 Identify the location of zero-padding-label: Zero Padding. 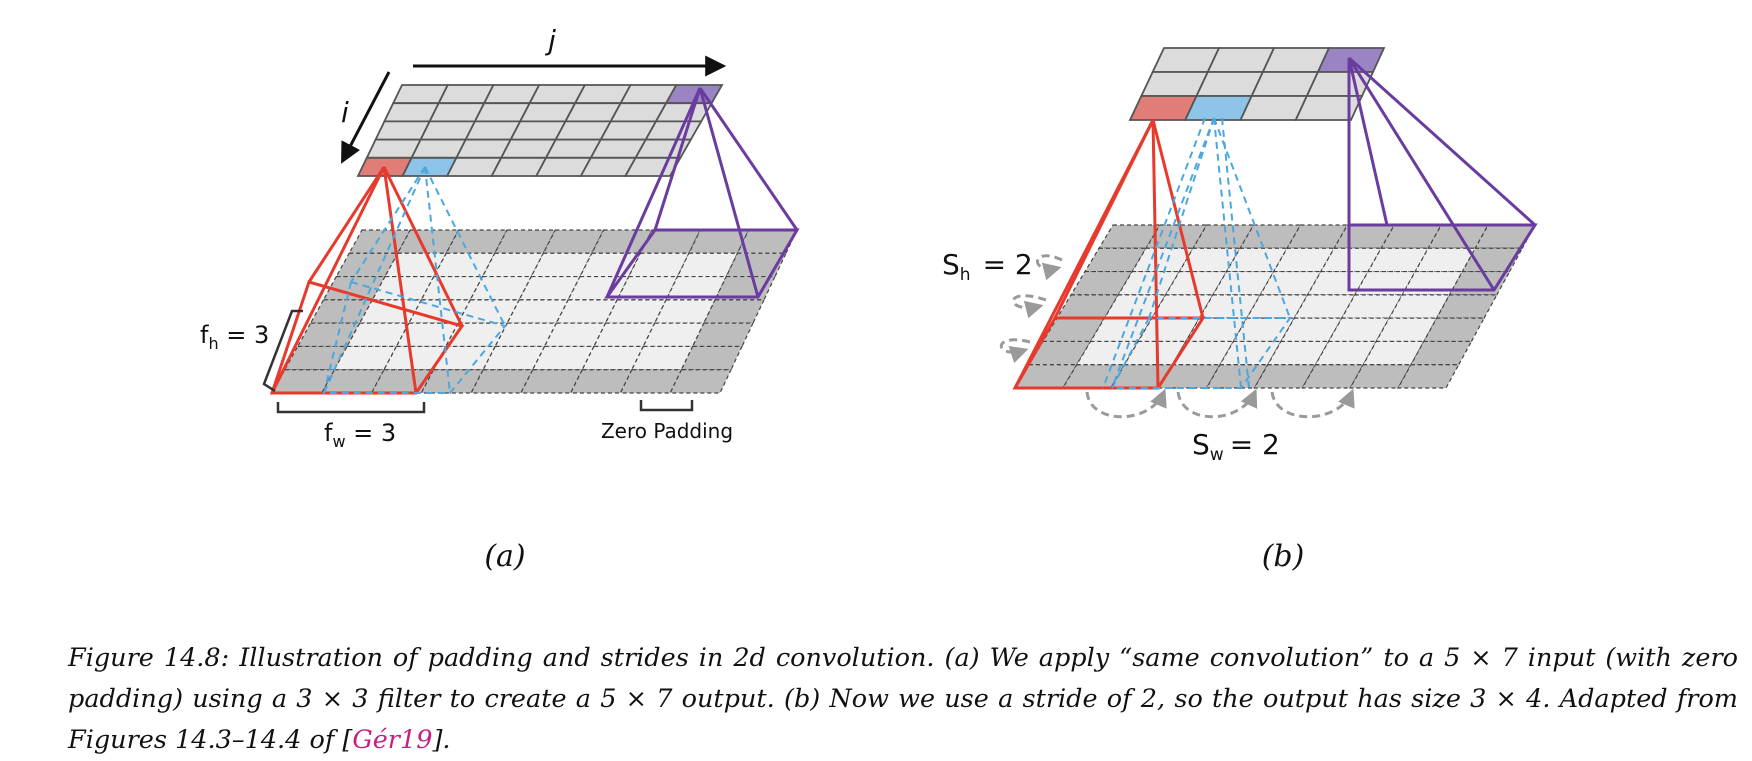
(667, 431).